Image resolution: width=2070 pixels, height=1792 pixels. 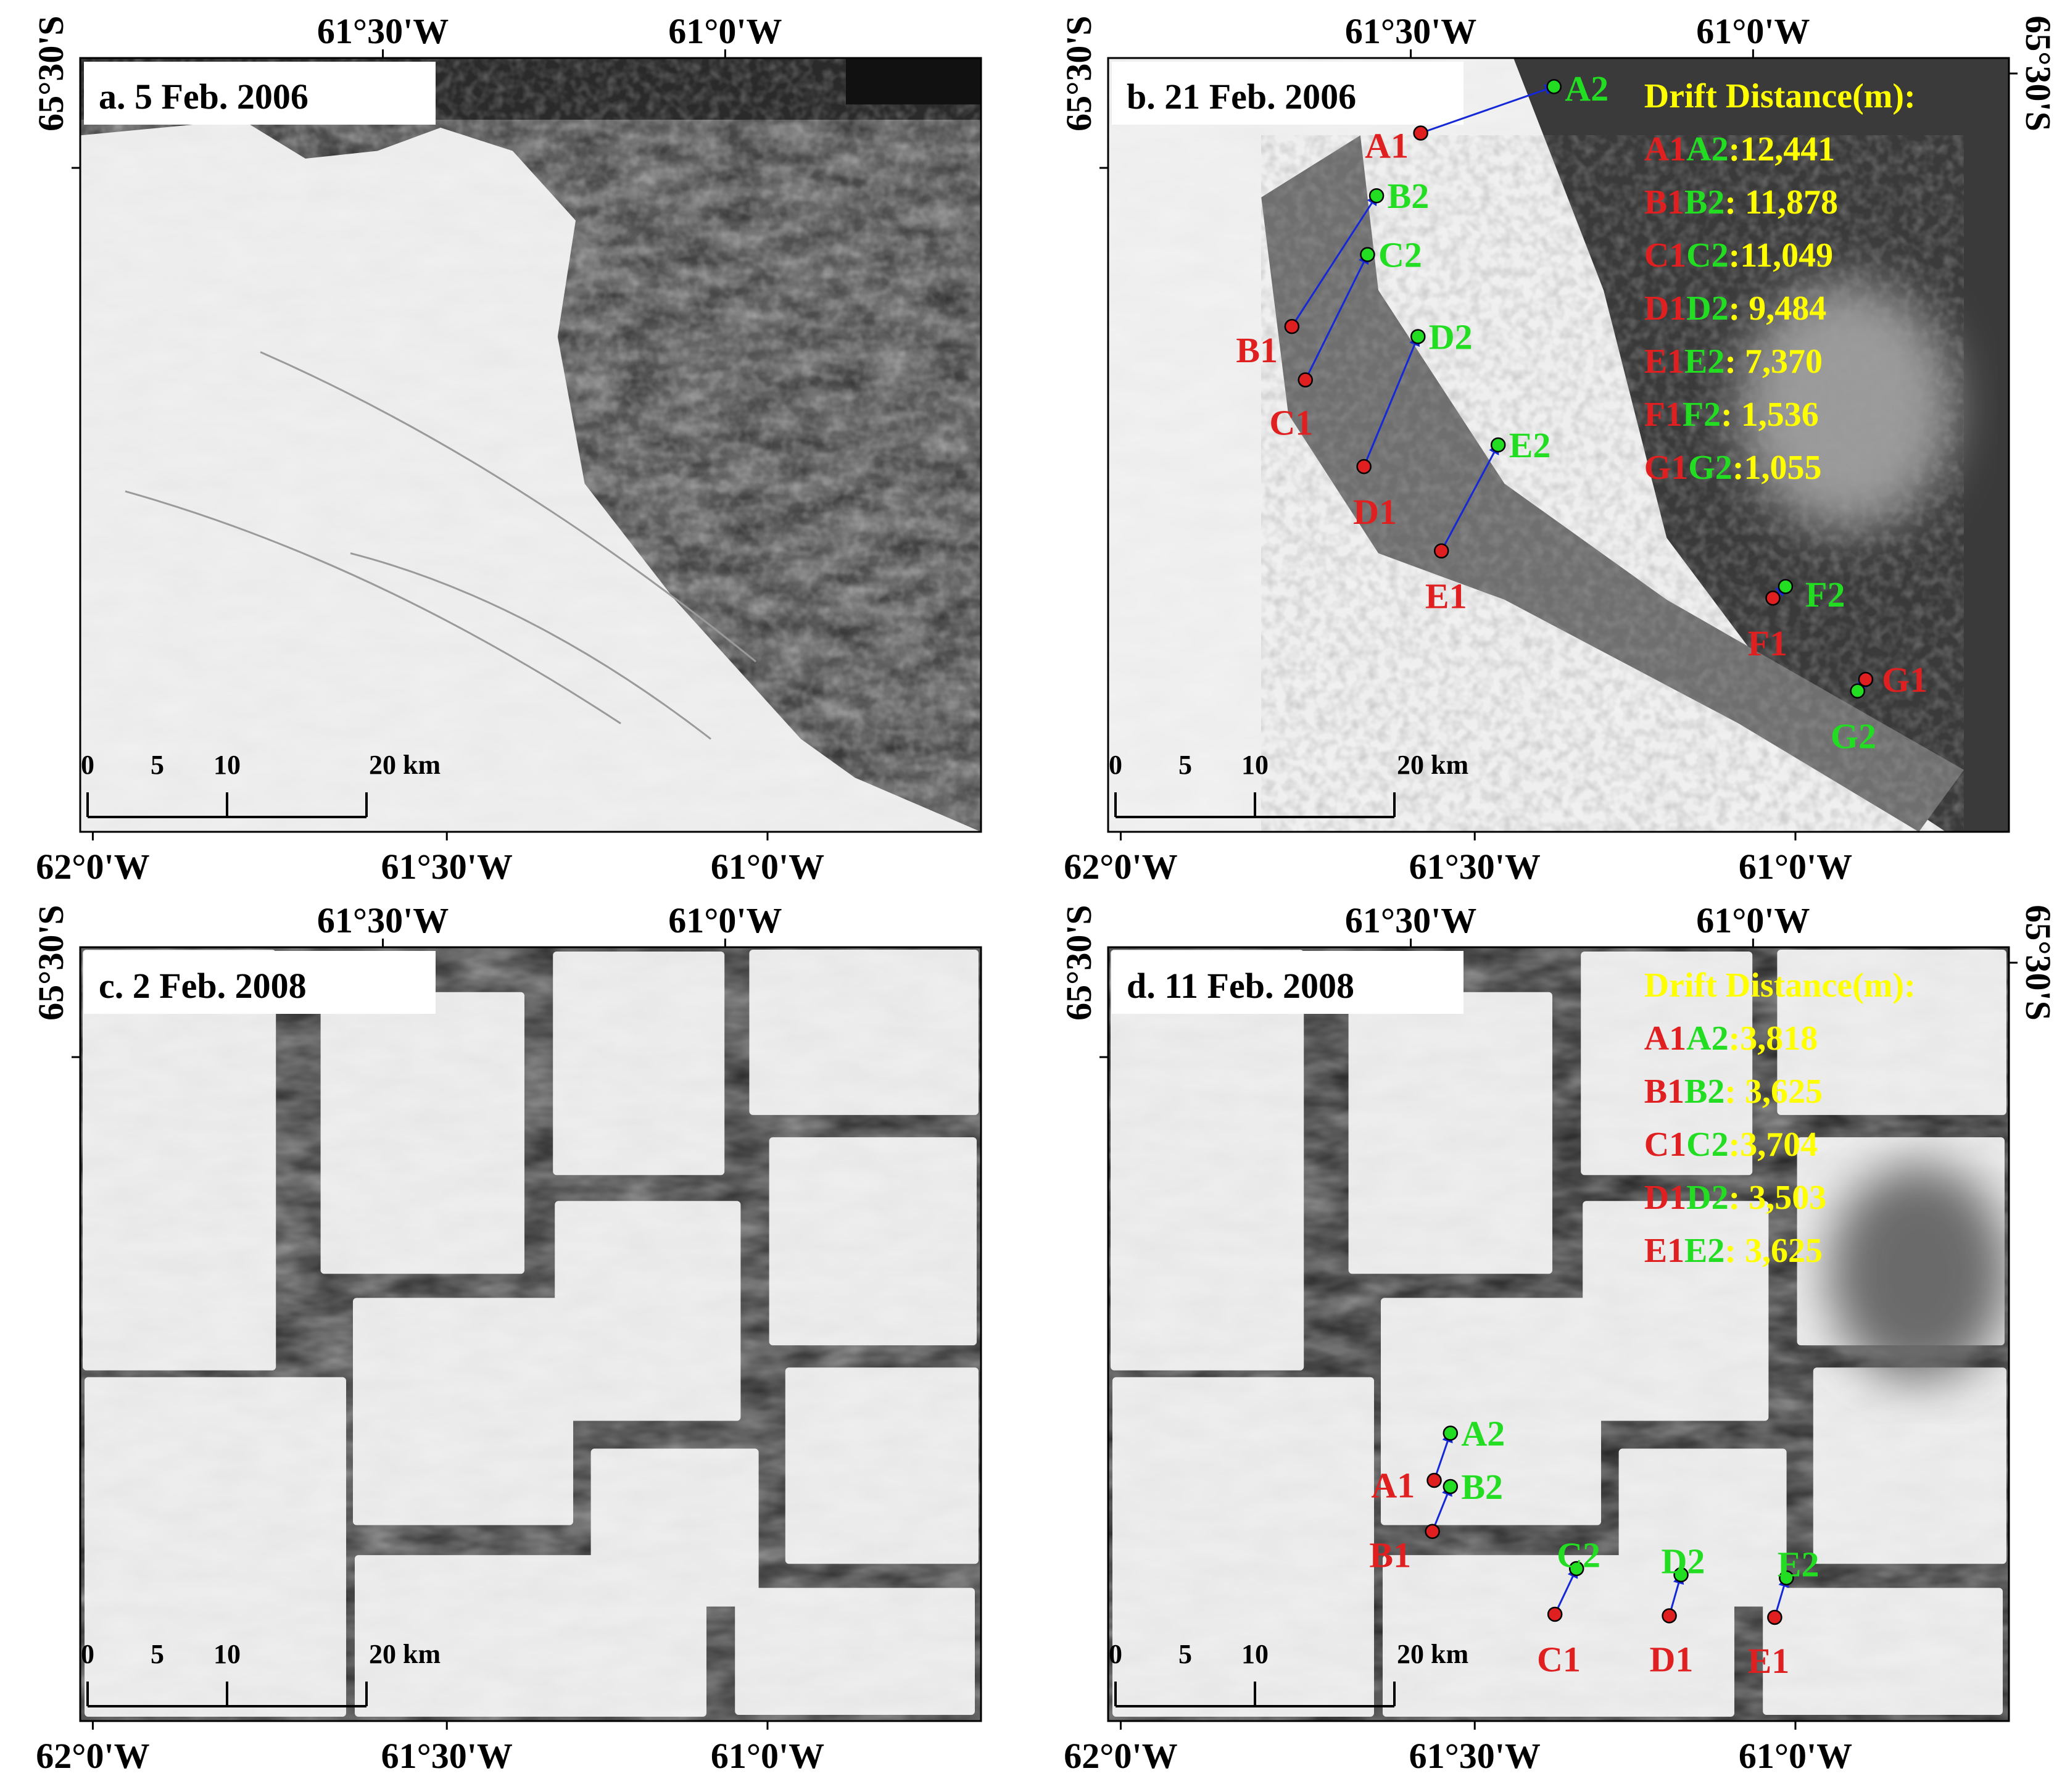 What do you see at coordinates (1559, 1660) in the screenshot?
I see `start-point-label: C1` at bounding box center [1559, 1660].